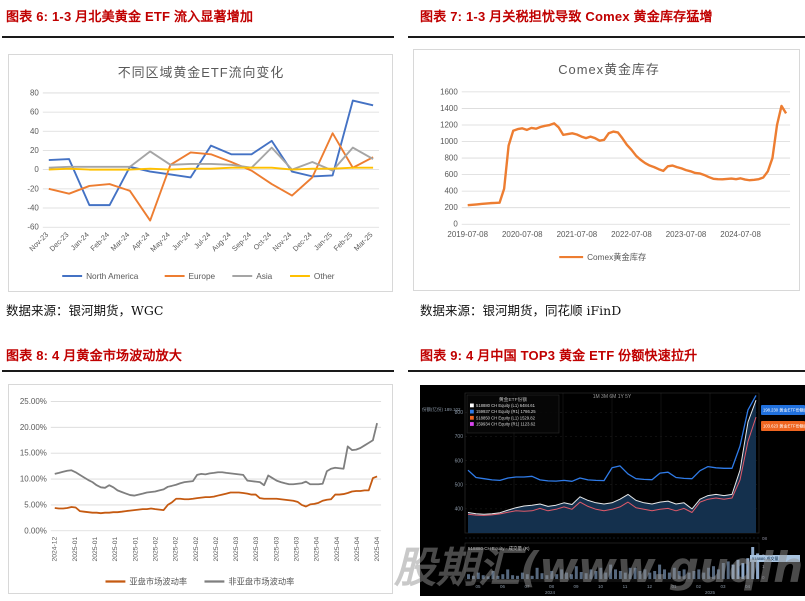  Describe the element at coordinates (452, 207) in the screenshot. I see `svg-text: 200` at that location.